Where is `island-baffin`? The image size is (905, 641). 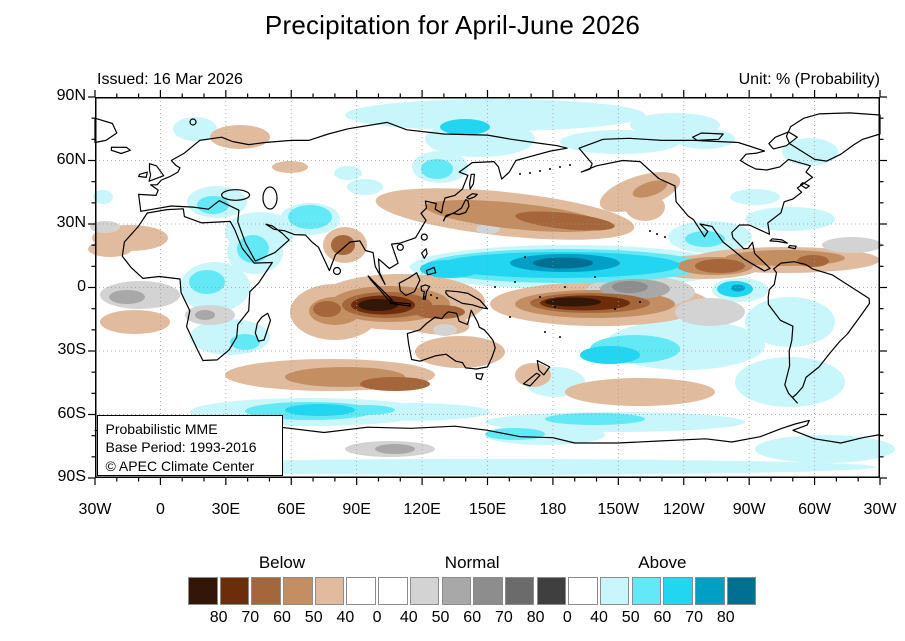
island-baffin is located at coordinates (783, 140).